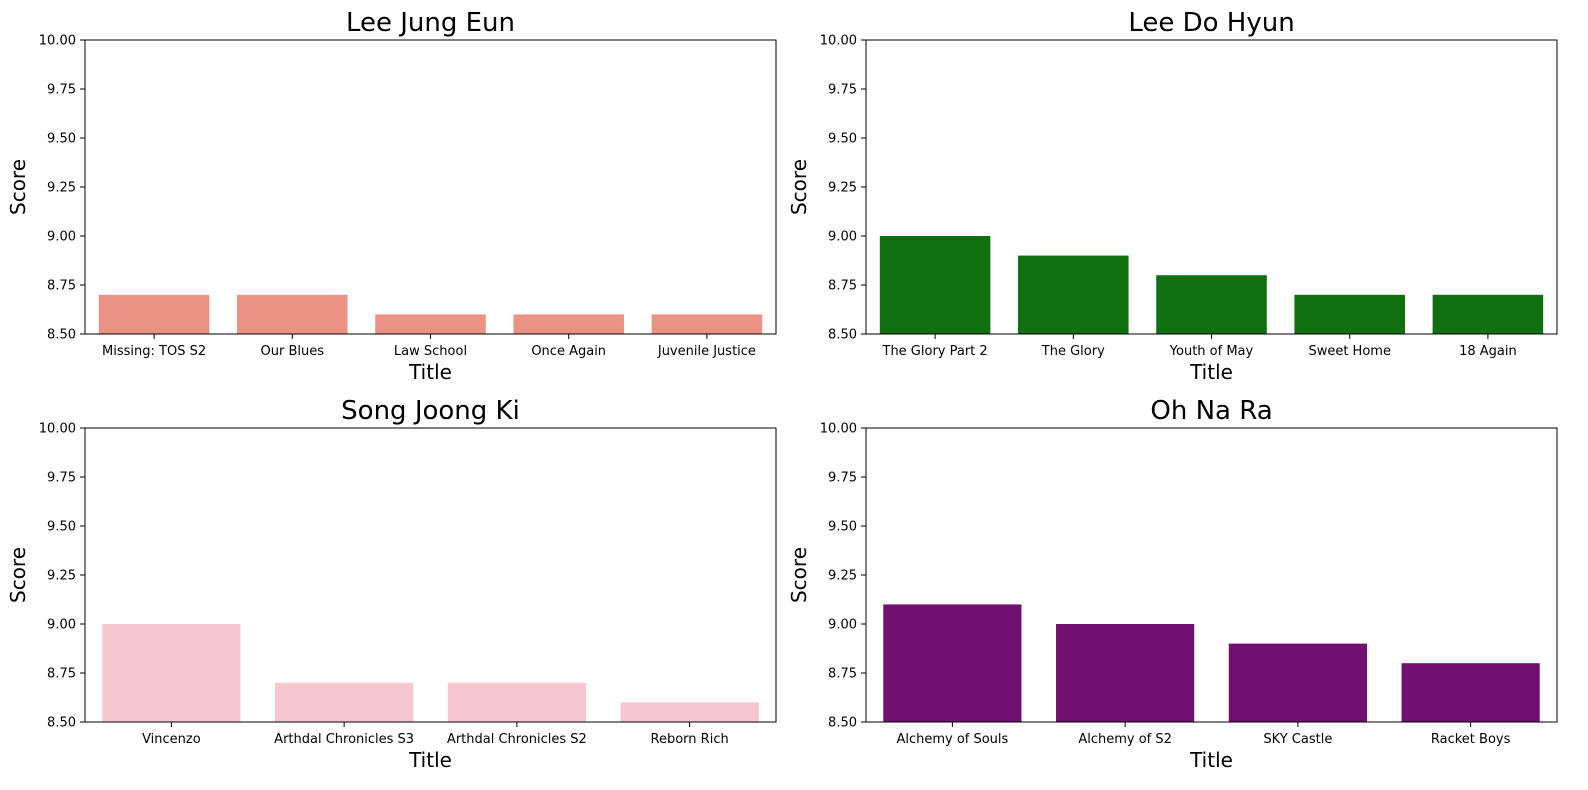  What do you see at coordinates (61, 576) in the screenshot?
I see `y-tick-label-2-3: 9.25` at bounding box center [61, 576].